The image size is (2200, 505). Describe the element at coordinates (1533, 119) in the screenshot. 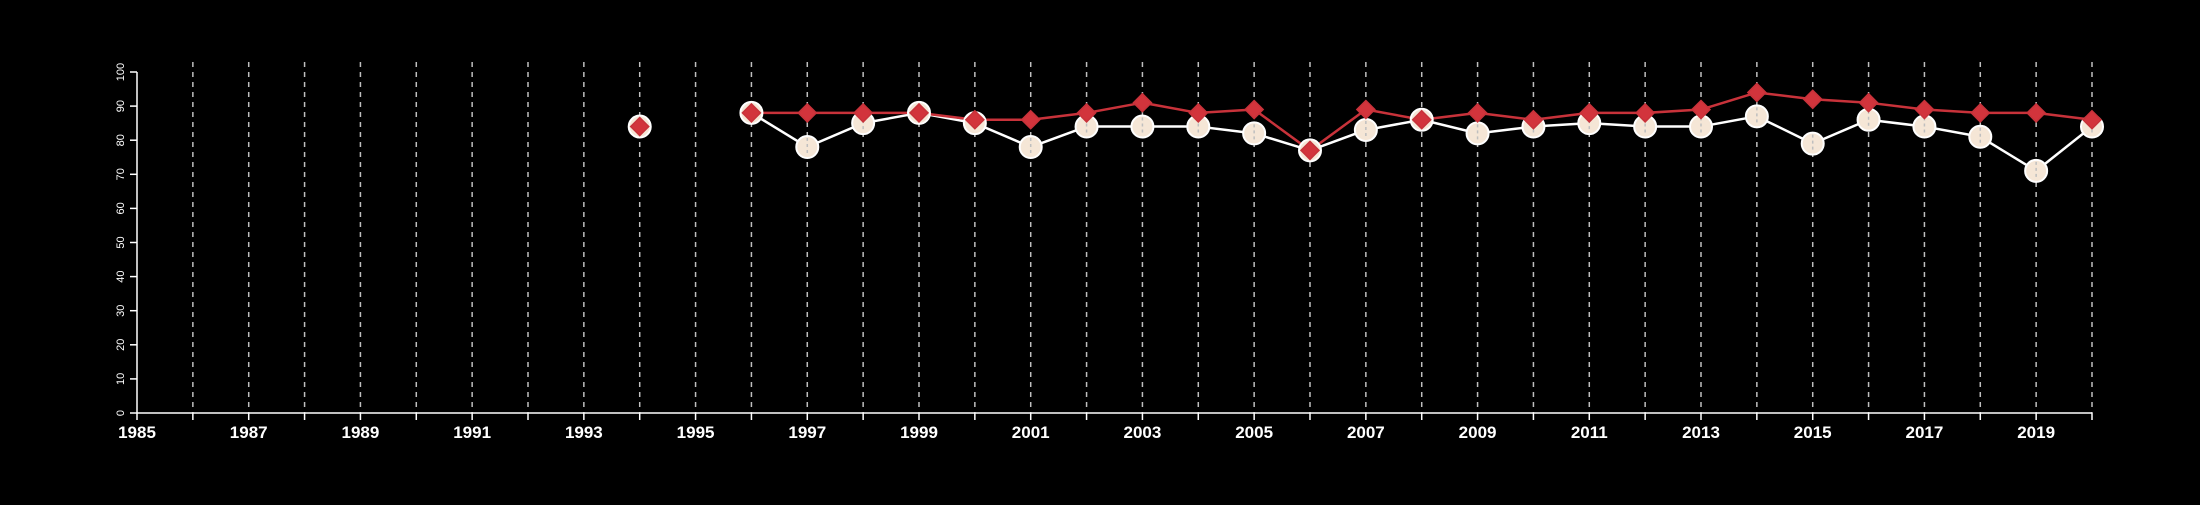

I see `diamond-point-2010` at that location.